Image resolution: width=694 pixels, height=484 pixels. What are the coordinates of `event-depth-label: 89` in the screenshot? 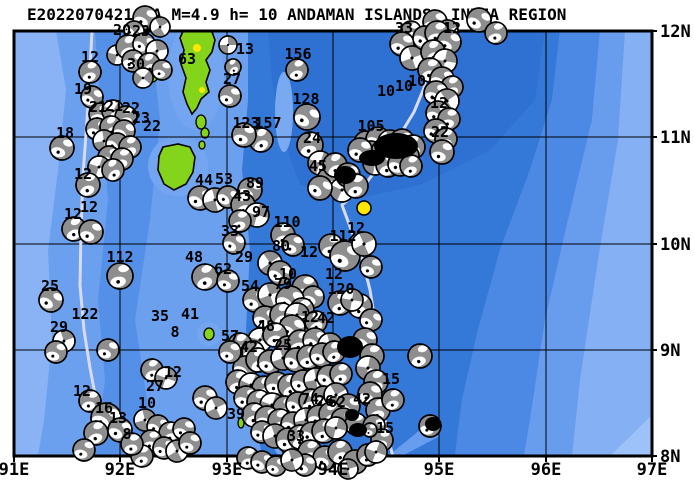 It's located at (255, 183).